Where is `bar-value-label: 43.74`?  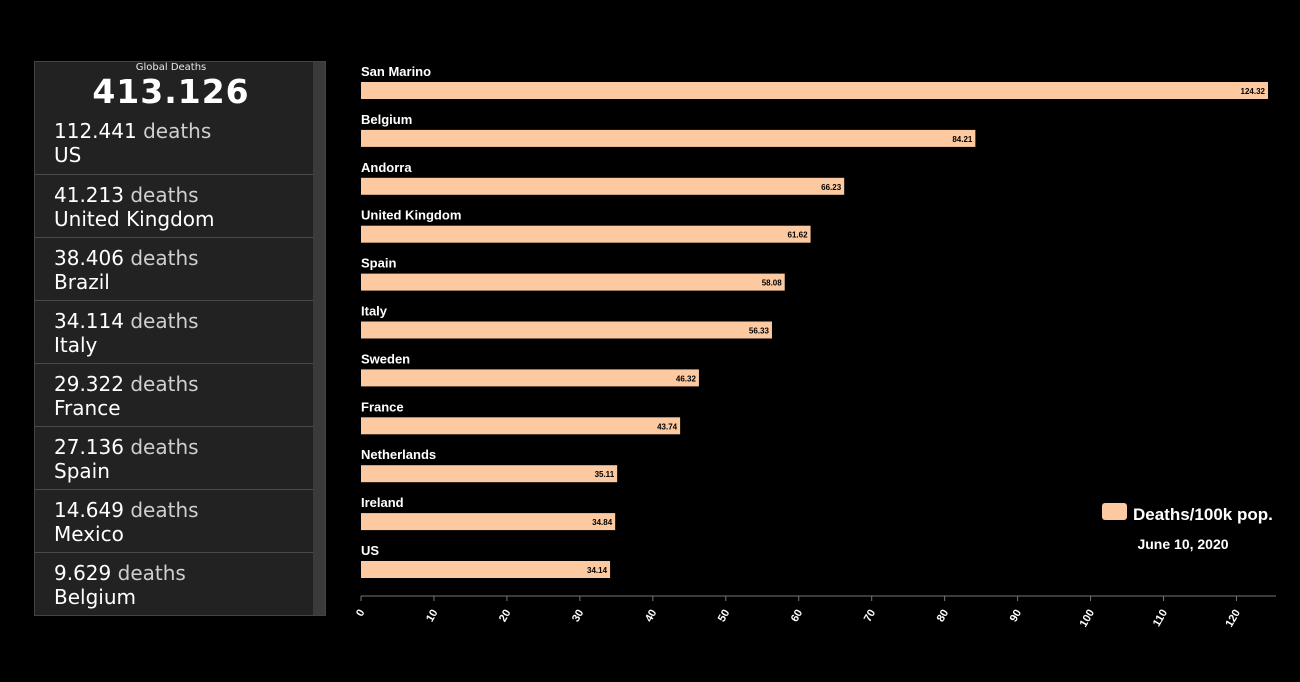
bar-value-label: 43.74 is located at coordinates (667, 426).